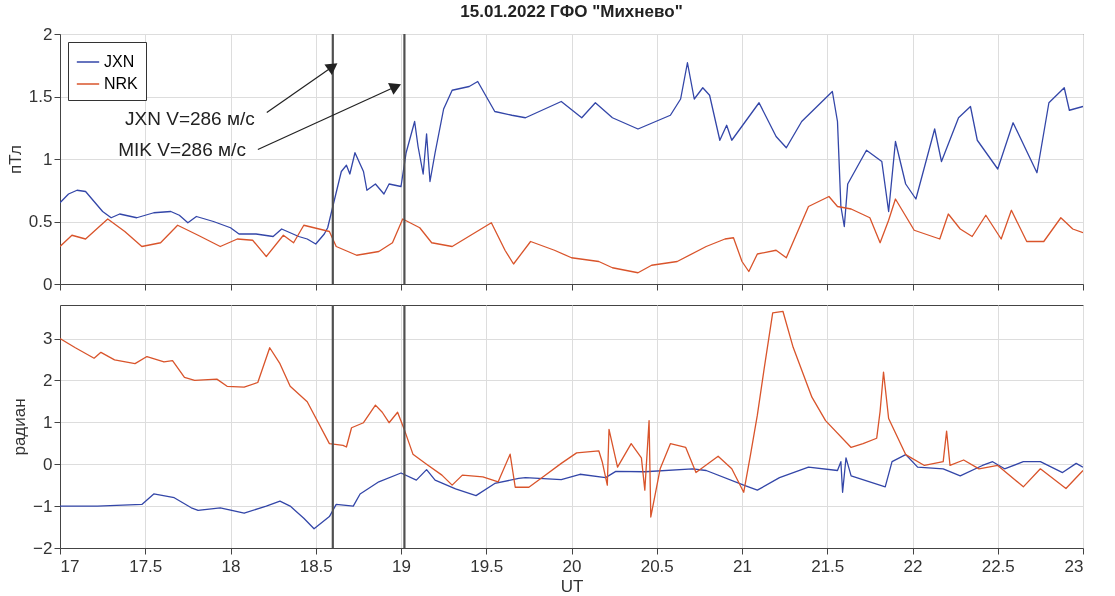 The width and height of the screenshot is (1115, 596). What do you see at coordinates (40, 96) in the screenshot?
I see `y-tick-label: 1.5` at bounding box center [40, 96].